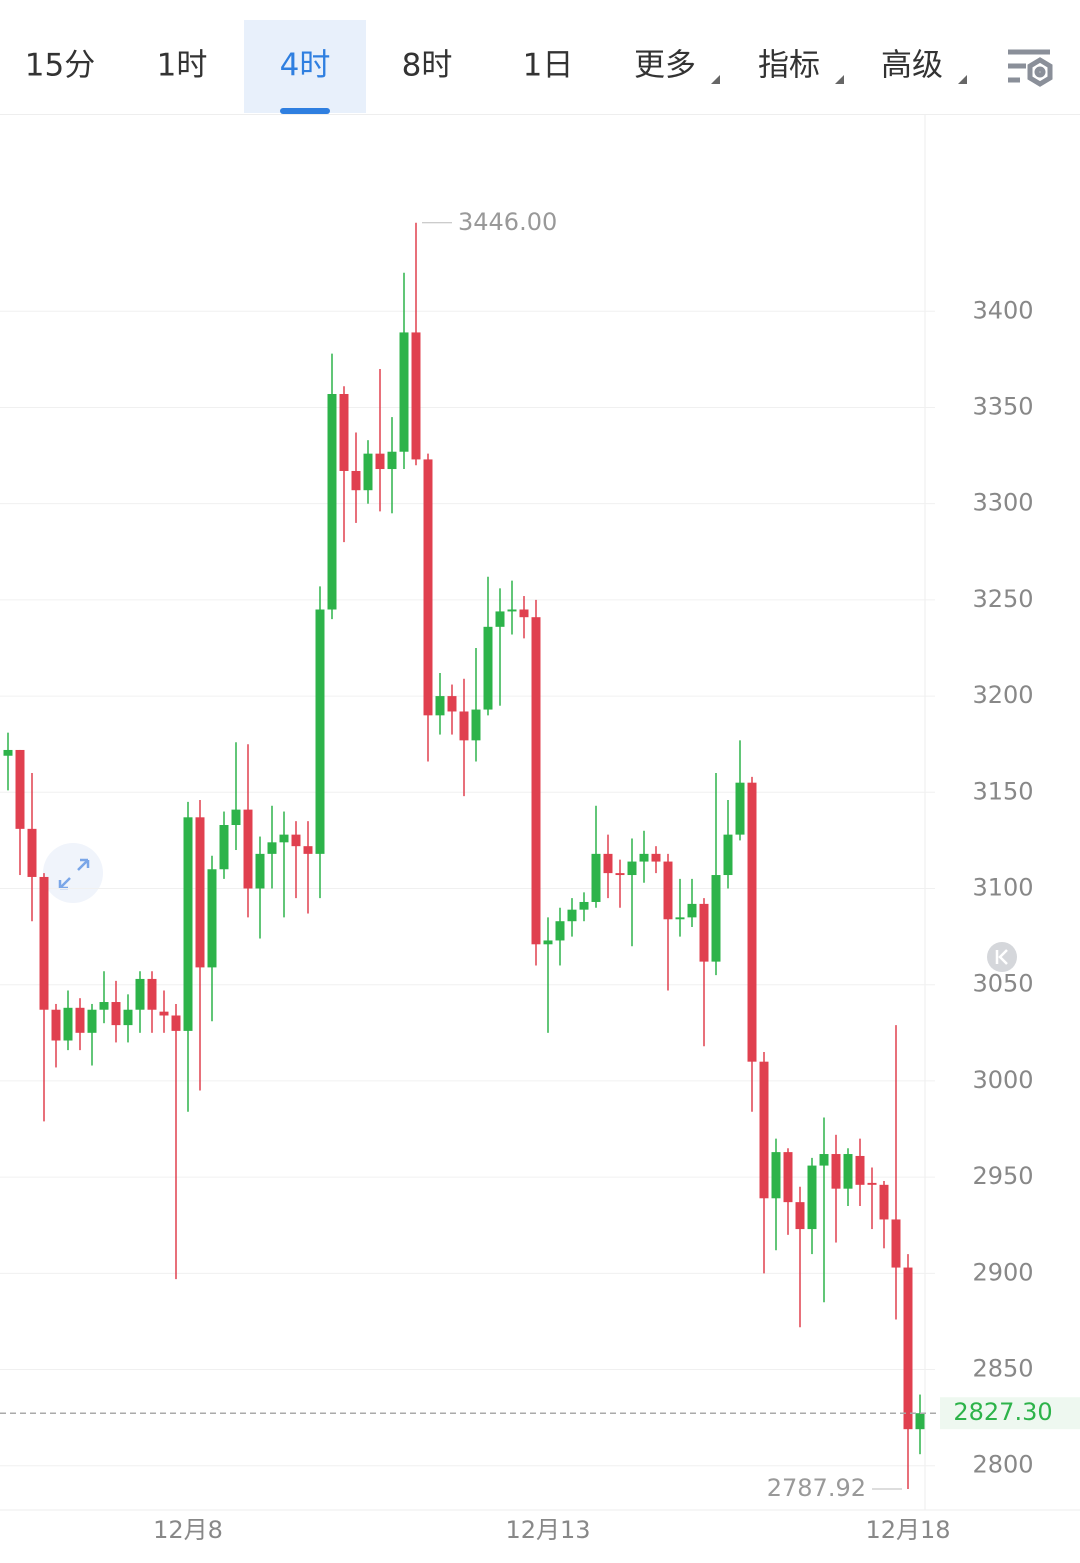 The height and width of the screenshot is (1563, 1080). What do you see at coordinates (1002, 599) in the screenshot?
I see `y-tick-label: 3250` at bounding box center [1002, 599].